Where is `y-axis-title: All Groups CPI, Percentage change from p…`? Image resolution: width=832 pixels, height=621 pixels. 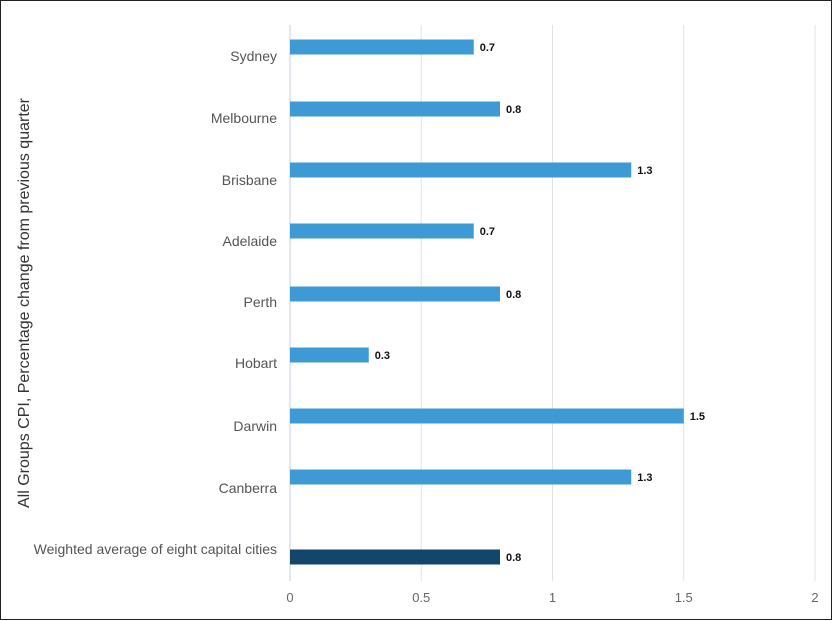
y-axis-title: All Groups CPI, Percentage change from p… is located at coordinates (24, 302).